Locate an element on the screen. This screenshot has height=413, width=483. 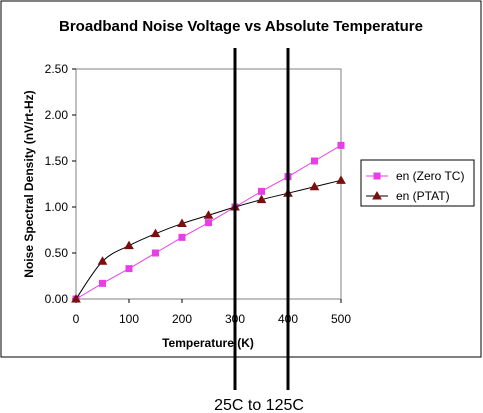
vertical-markers is located at coordinates (261, 219).